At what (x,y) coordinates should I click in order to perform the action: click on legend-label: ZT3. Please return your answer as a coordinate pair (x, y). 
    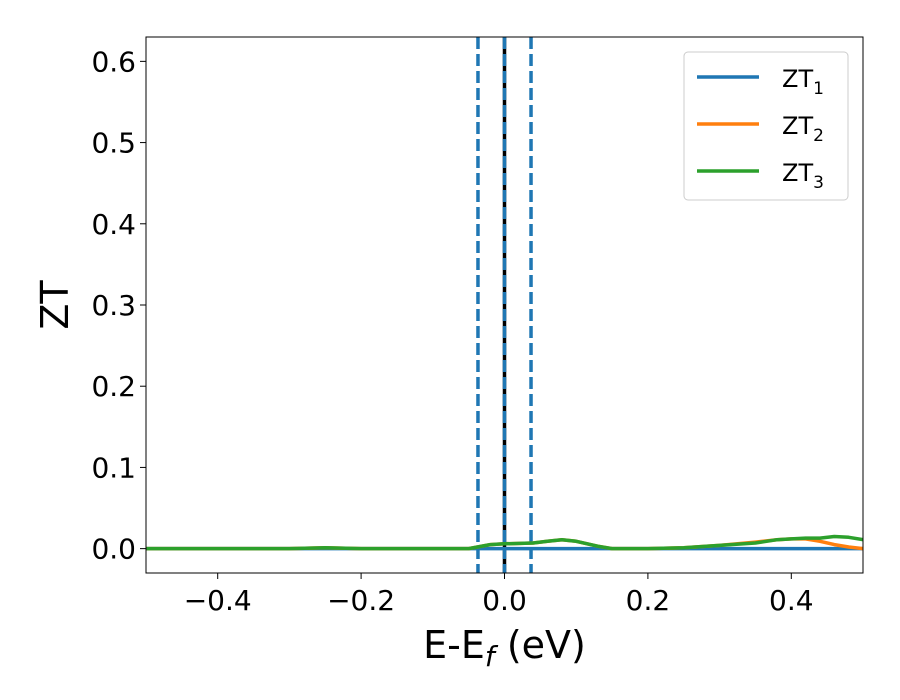
    Looking at the image, I should click on (803, 176).